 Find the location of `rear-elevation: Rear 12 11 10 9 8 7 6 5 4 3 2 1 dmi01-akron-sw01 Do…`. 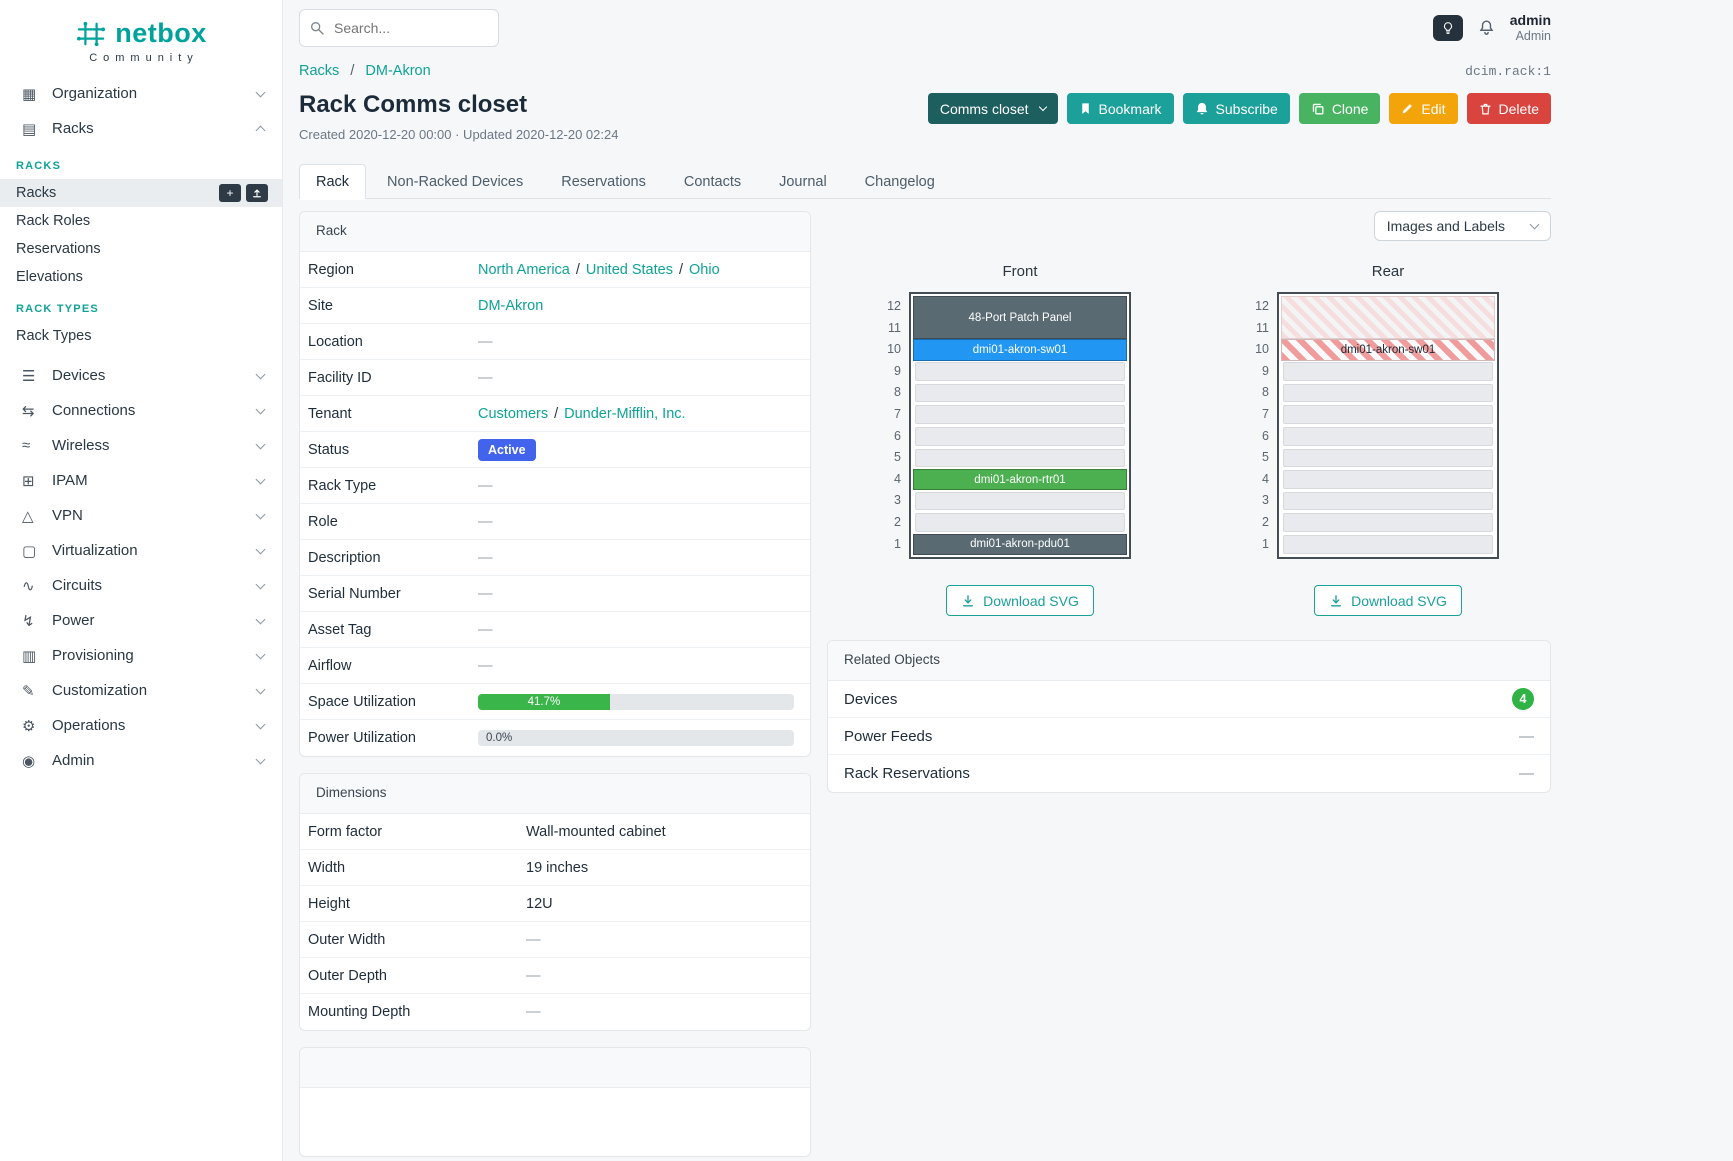

rear-elevation: Rear 12 11 10 9 8 7 6 5 4 3 2 1 dmi01-akron-sw01 Do… is located at coordinates (1373, 440).